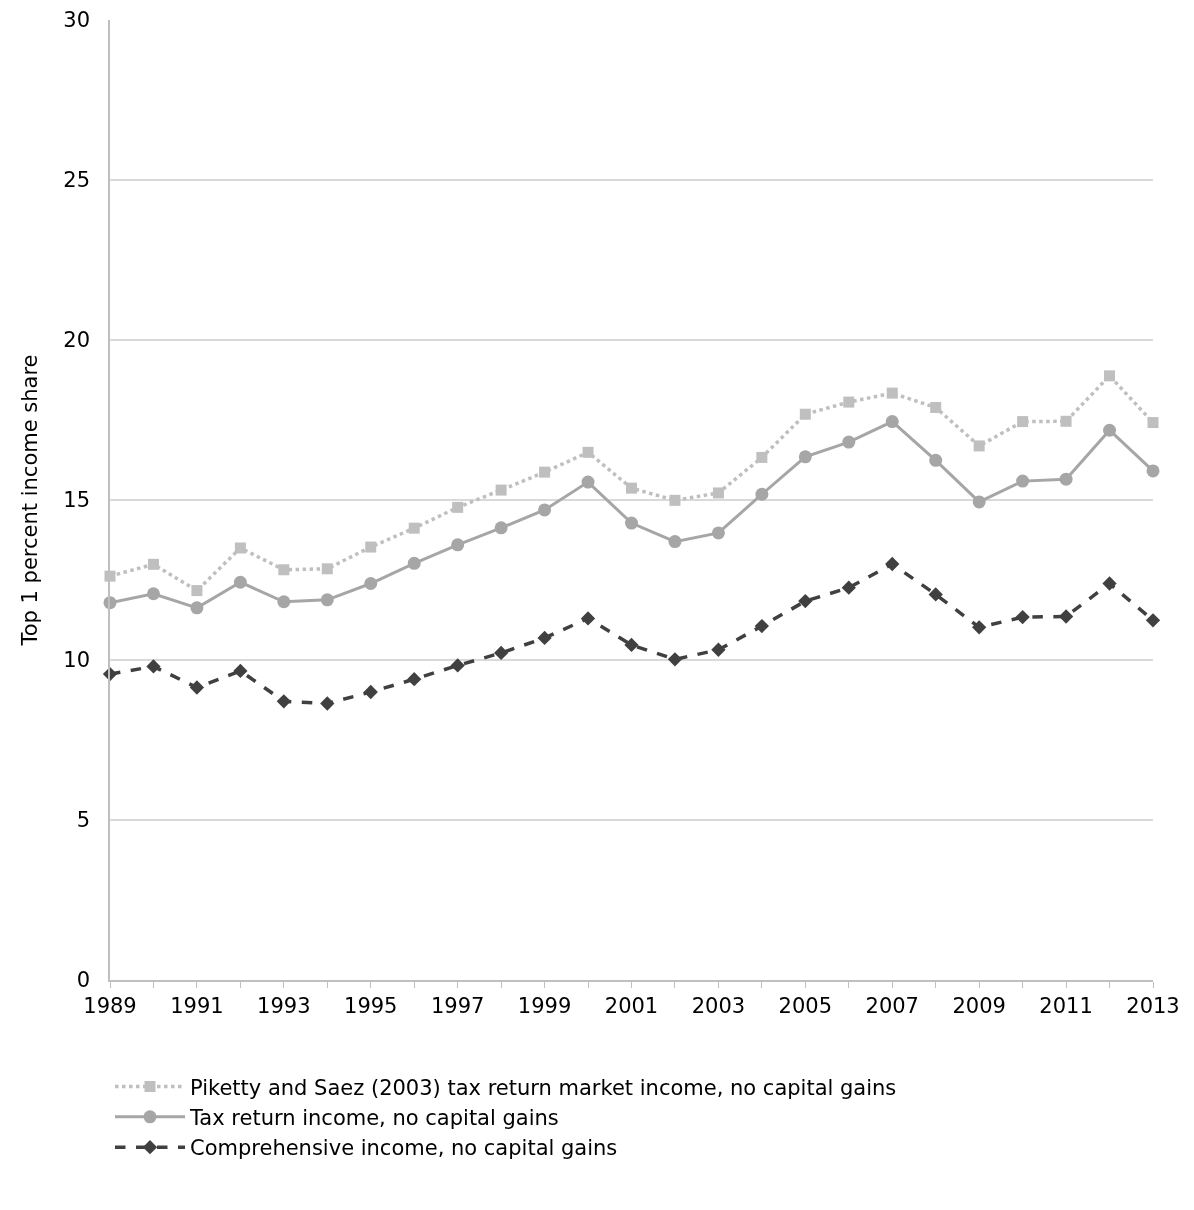  I want to click on x-tick-label: 2011, so click(1066, 1005).